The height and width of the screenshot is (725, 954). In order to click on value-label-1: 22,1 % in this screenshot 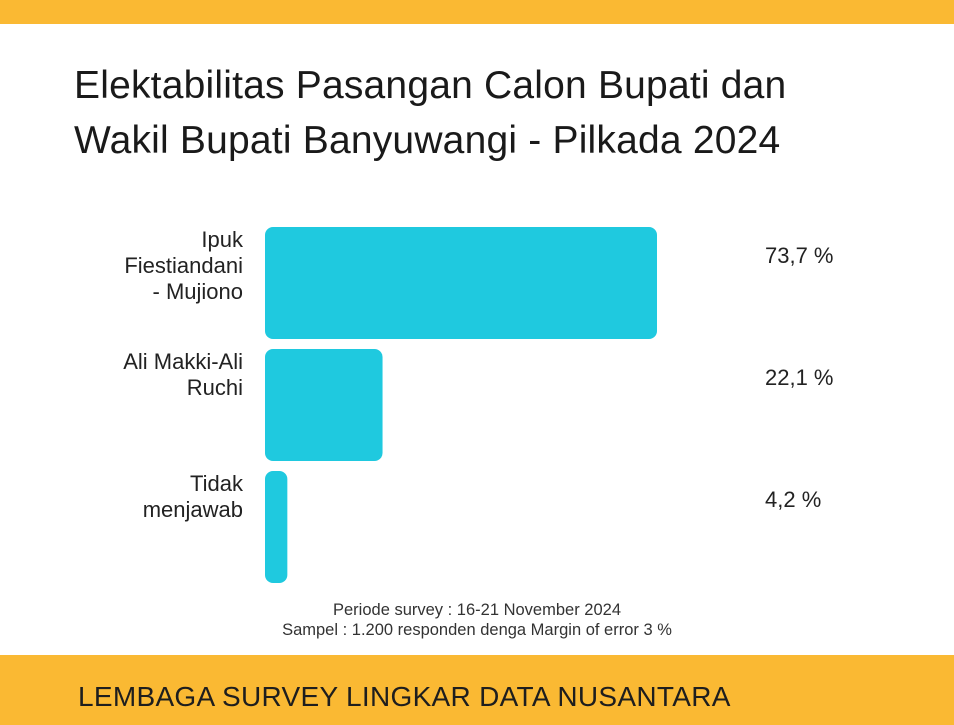, I will do `click(799, 377)`.